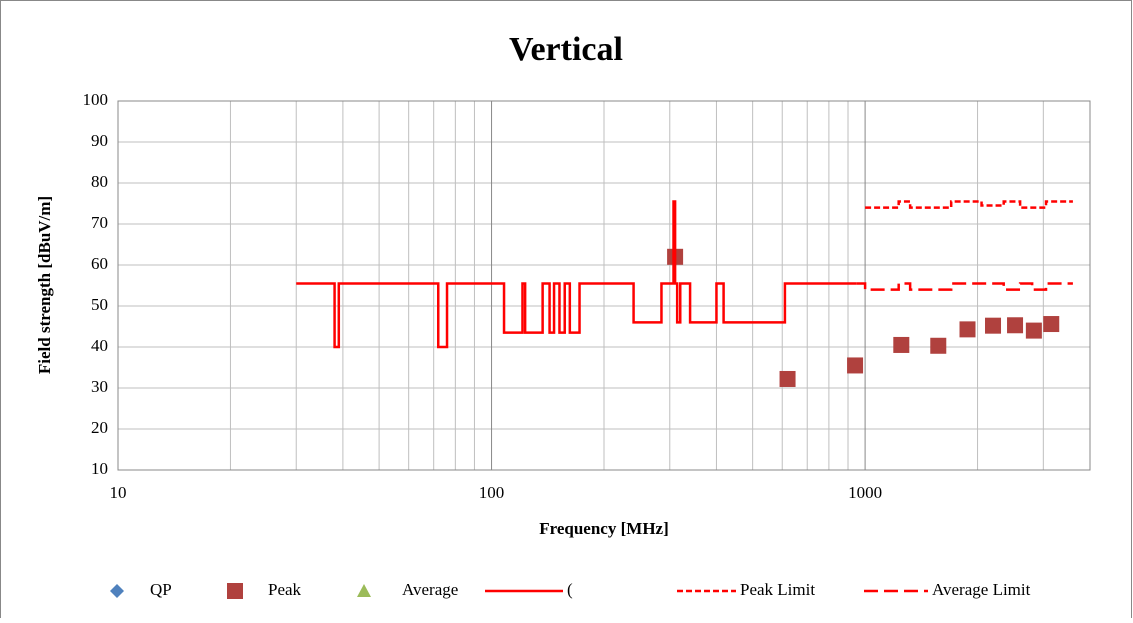  What do you see at coordinates (99, 140) in the screenshot?
I see `y-tick-label: 90` at bounding box center [99, 140].